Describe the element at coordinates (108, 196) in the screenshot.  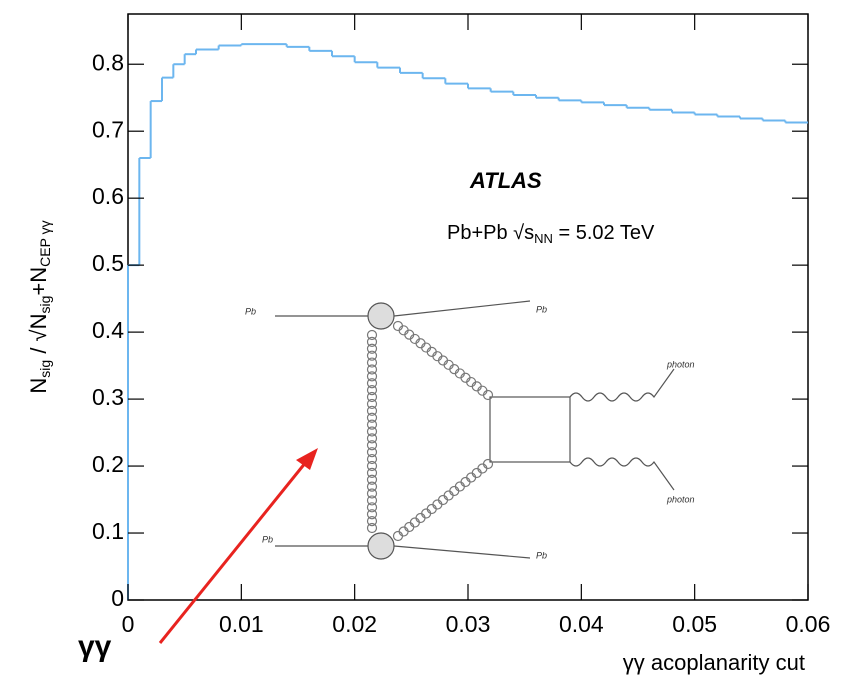
I see `y-tick-label: 0.6` at that location.